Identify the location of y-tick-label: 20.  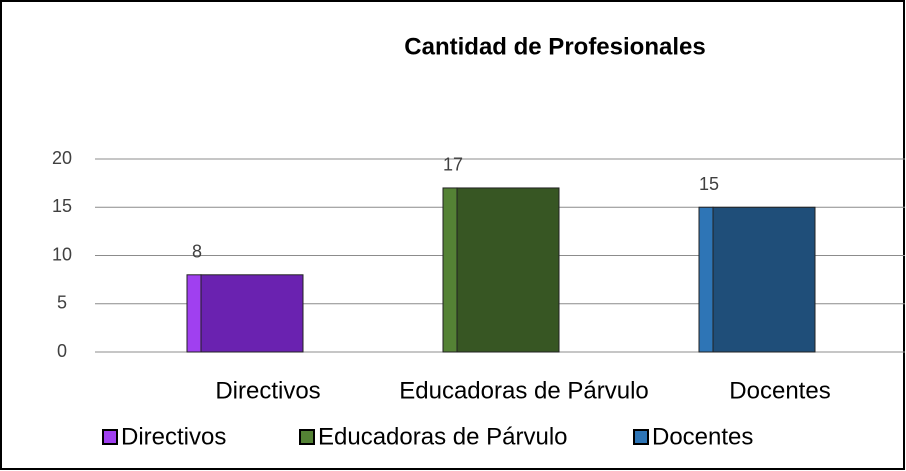
(62, 158).